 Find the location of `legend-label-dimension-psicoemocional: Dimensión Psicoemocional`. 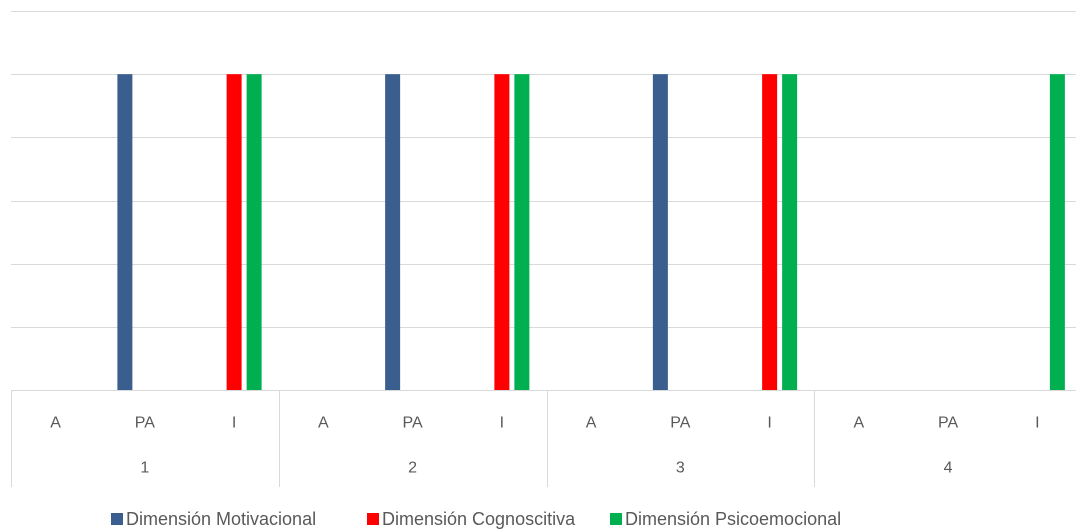

legend-label-dimension-psicoemocional: Dimensión Psicoemocional is located at coordinates (733, 519).